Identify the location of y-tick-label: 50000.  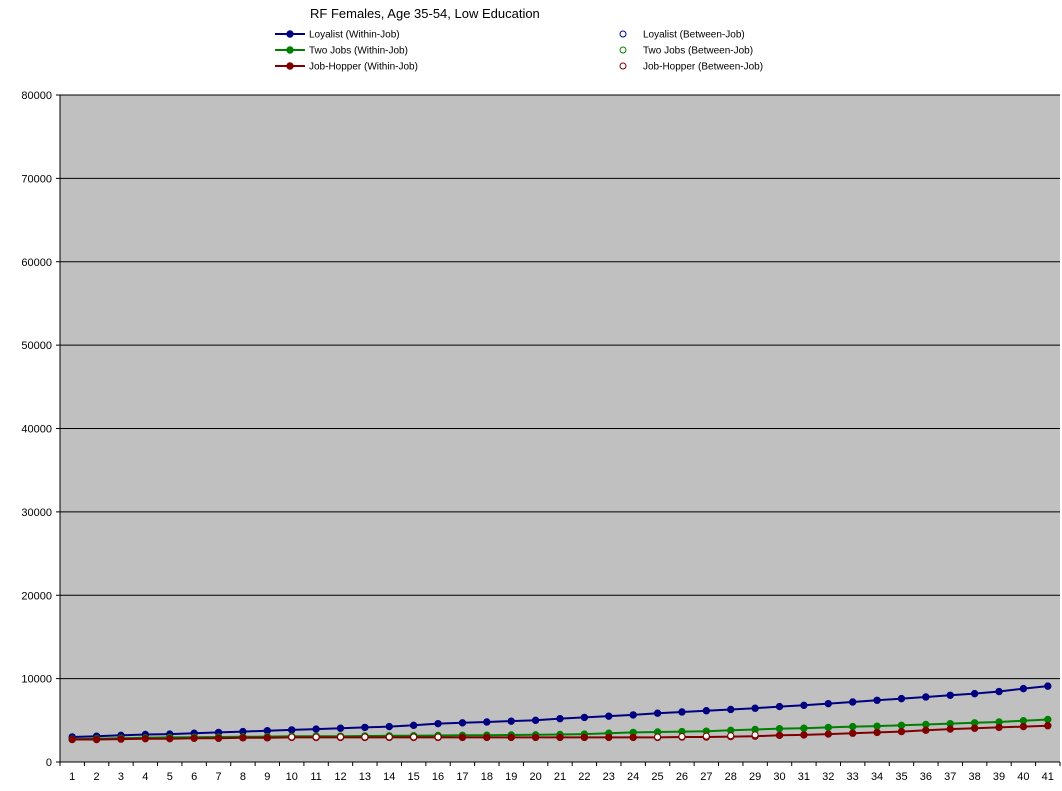
(36, 346).